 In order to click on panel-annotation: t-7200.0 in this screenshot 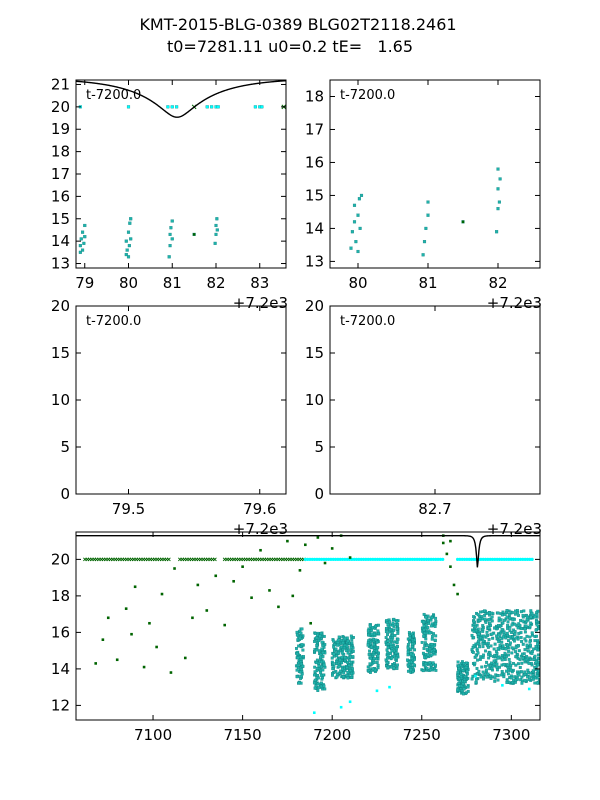, I will do `click(113, 321)`.